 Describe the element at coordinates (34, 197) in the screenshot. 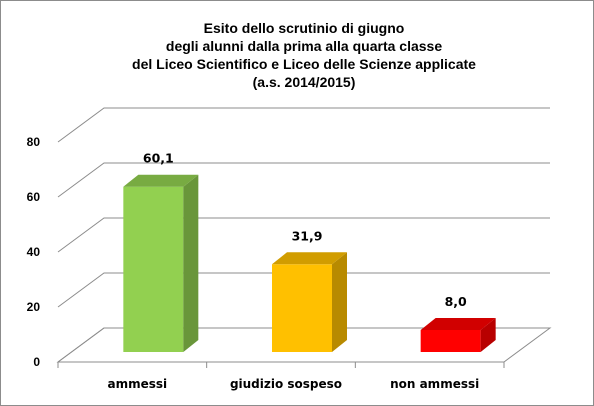

I see `y-tick-label: 60` at that location.